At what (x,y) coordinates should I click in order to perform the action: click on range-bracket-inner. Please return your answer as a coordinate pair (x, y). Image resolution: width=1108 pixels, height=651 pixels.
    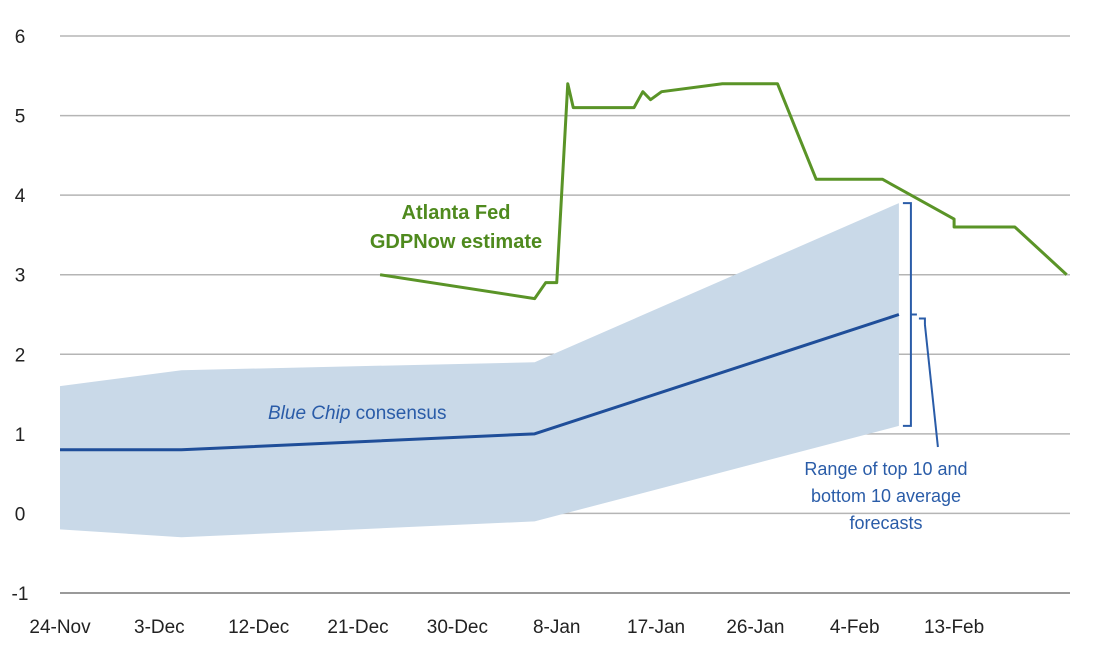
    Looking at the image, I should click on (922, 321).